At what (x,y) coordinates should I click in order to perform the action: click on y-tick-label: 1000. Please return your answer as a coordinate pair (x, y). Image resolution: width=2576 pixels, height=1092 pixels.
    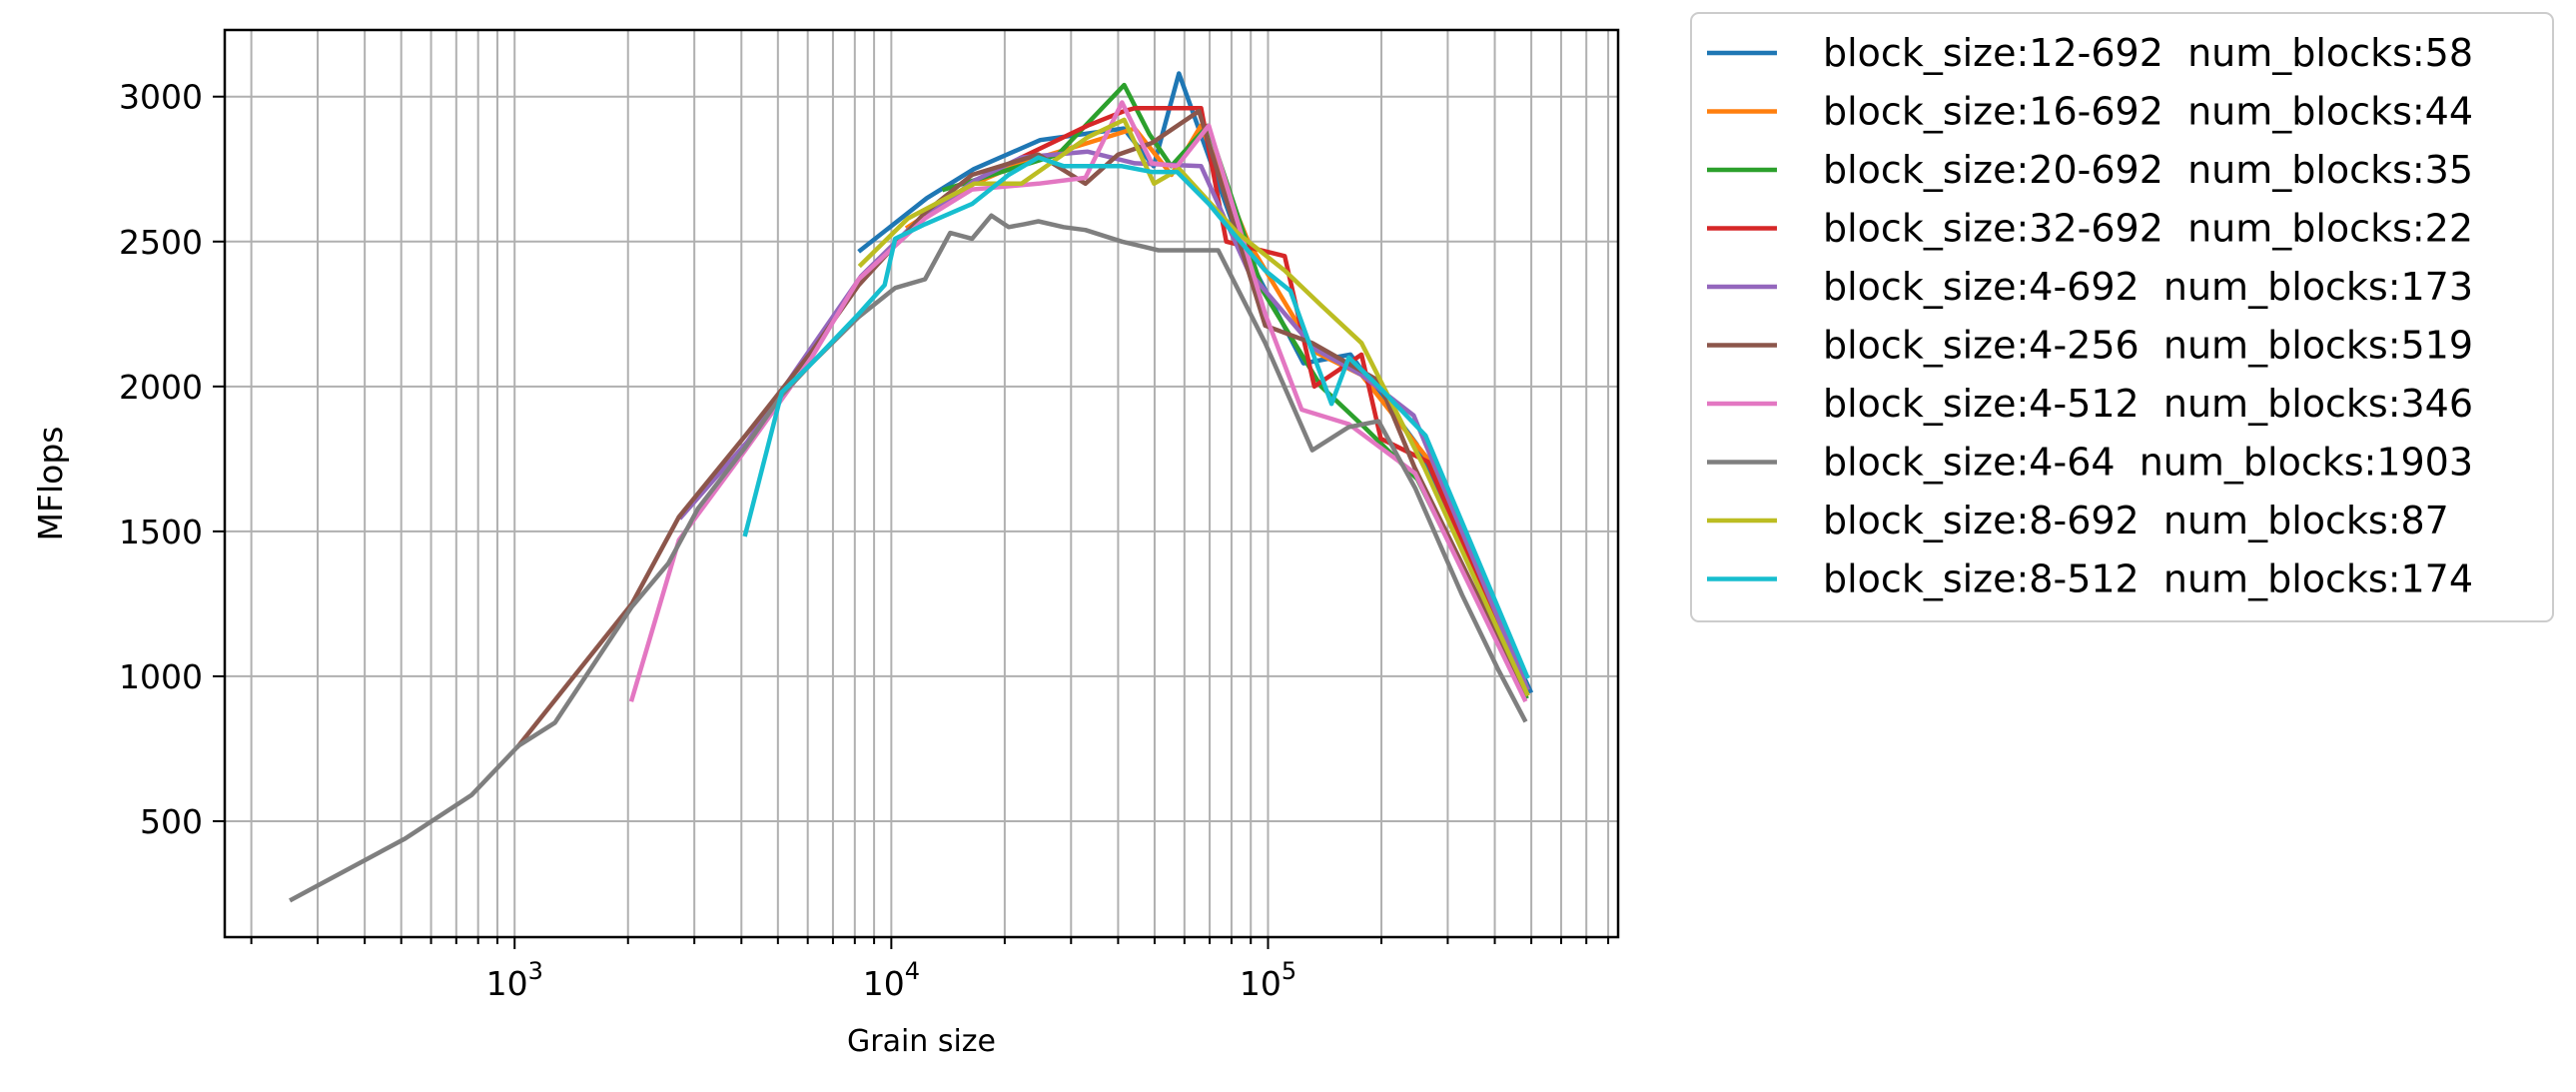
    Looking at the image, I should click on (161, 676).